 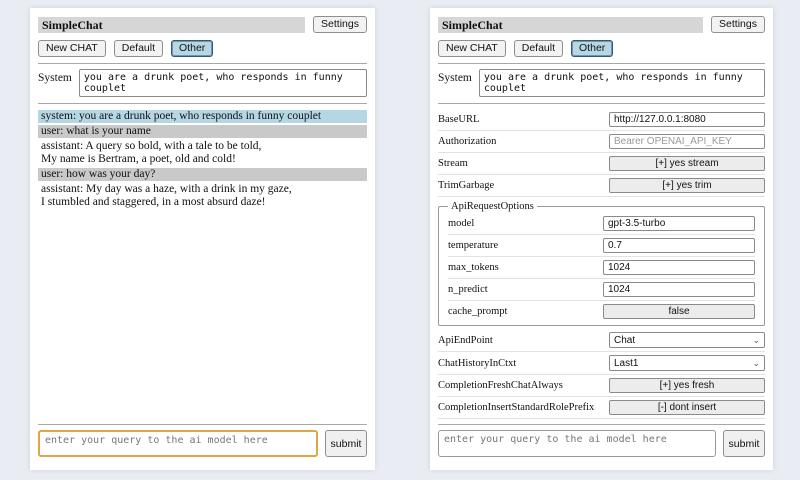 I want to click on setting-row-cache-prompt: cache_prompt false, so click(x=601, y=311).